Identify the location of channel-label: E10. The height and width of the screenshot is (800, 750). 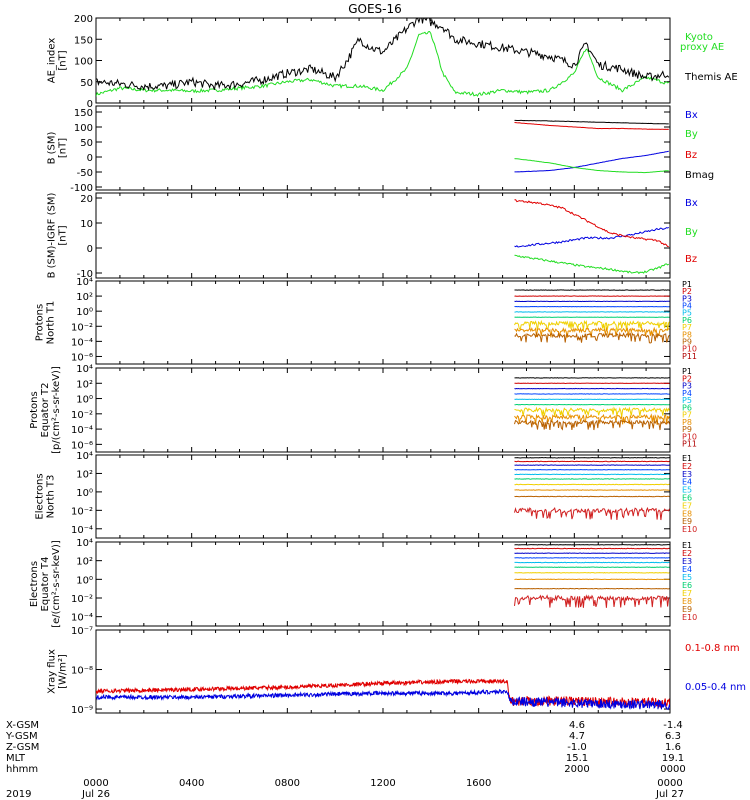
(689, 617).